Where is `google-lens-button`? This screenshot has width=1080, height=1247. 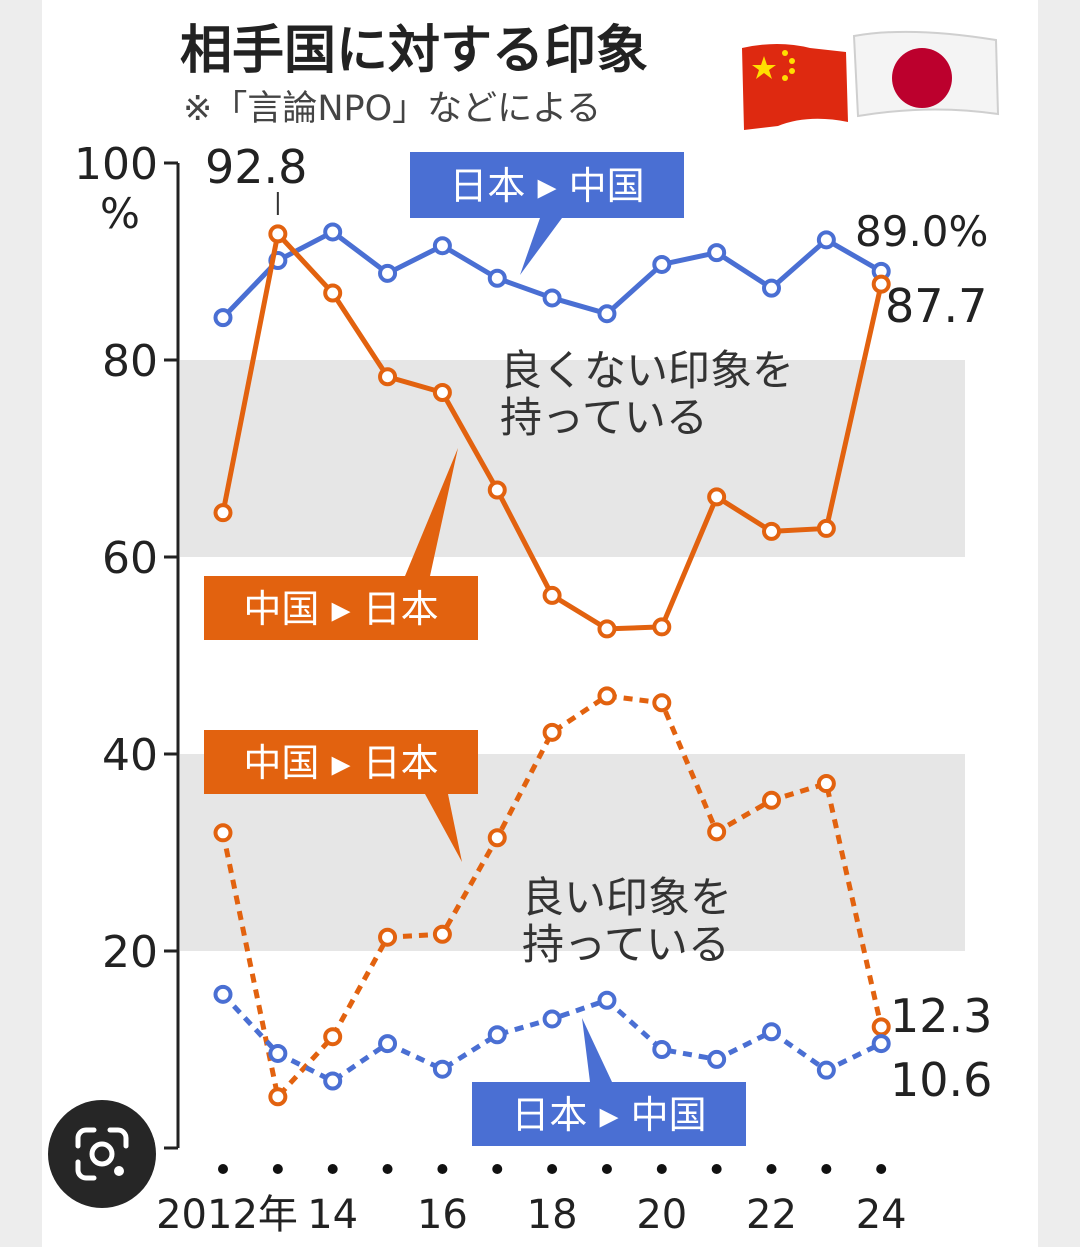
google-lens-button is located at coordinates (102, 1154).